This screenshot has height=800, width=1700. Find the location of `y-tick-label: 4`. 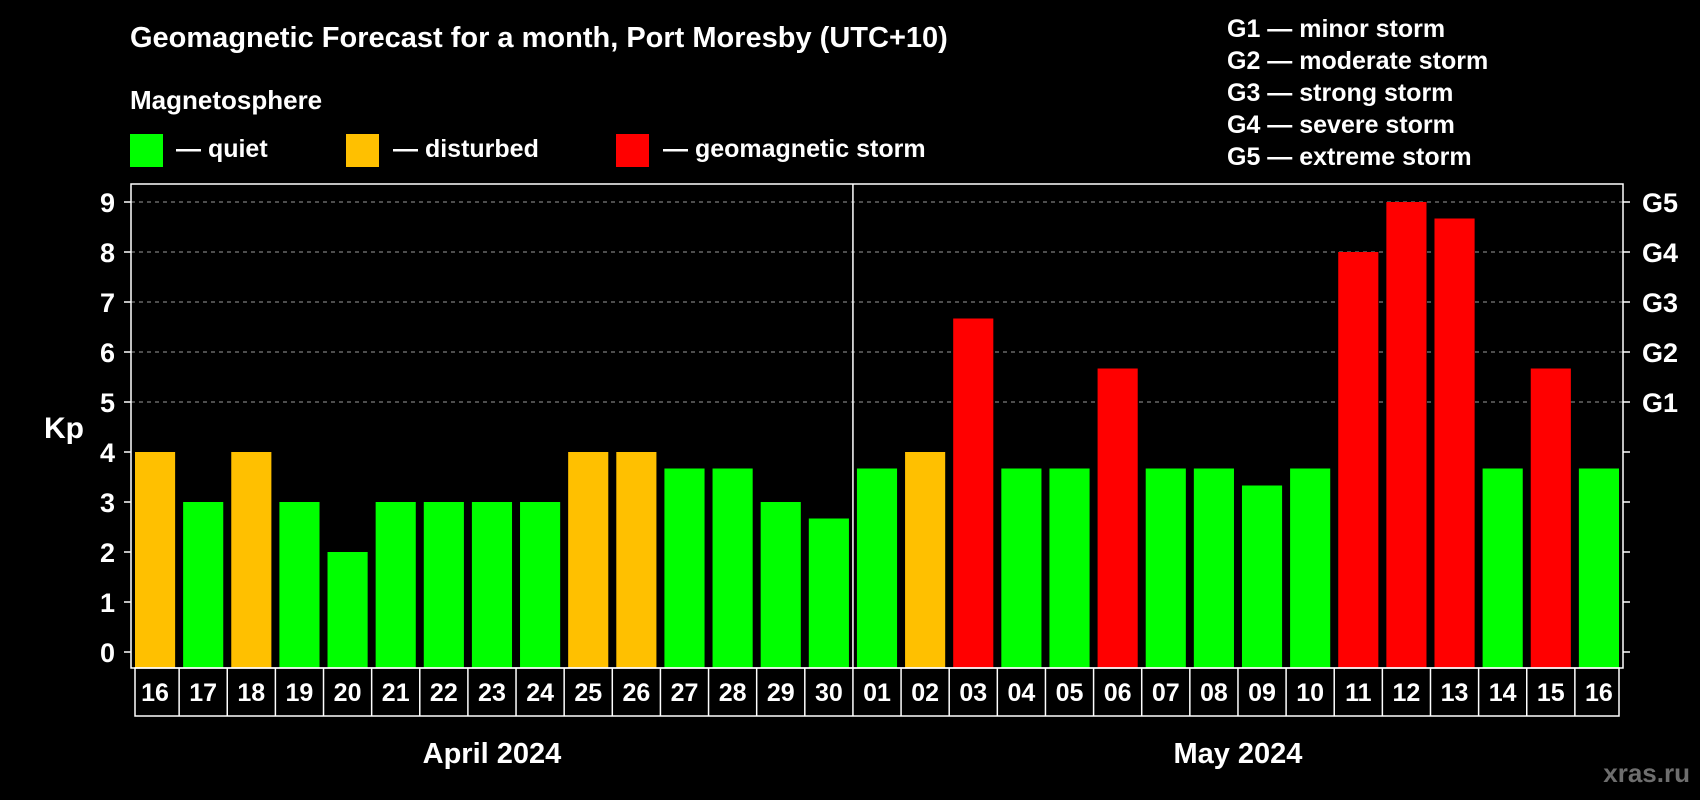

y-tick-label: 4 is located at coordinates (107, 453).